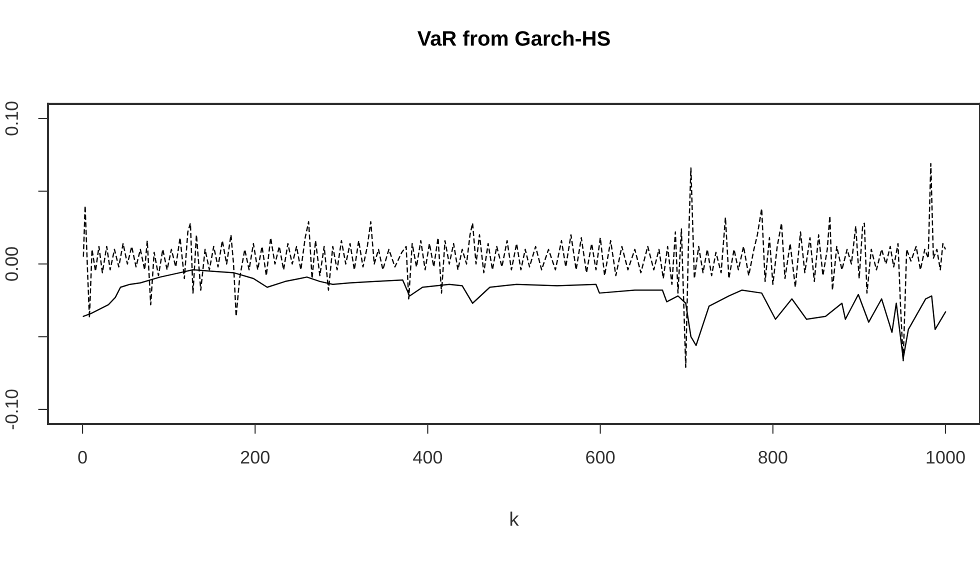 This screenshot has width=980, height=584. I want to click on x-axis-title: k, so click(514, 519).